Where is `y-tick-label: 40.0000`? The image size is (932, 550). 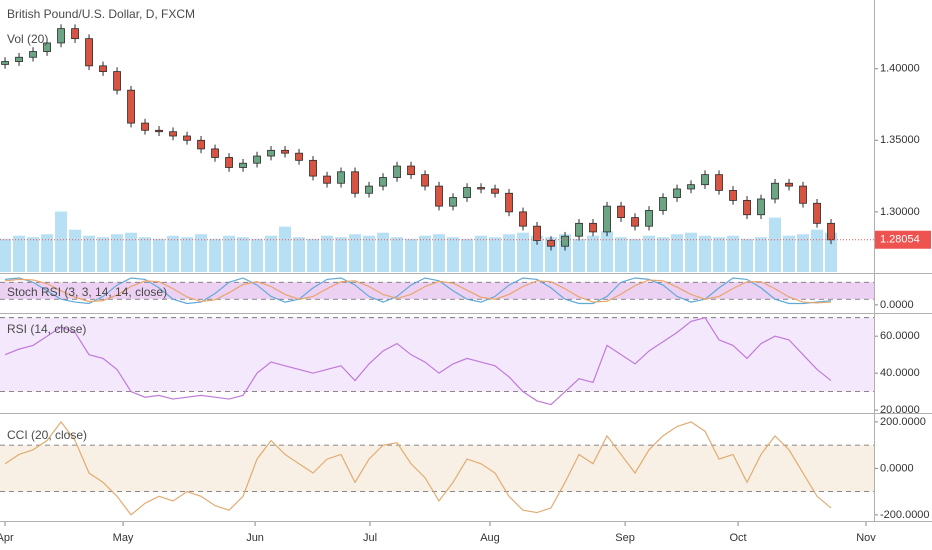 y-tick-label: 40.0000 is located at coordinates (900, 373).